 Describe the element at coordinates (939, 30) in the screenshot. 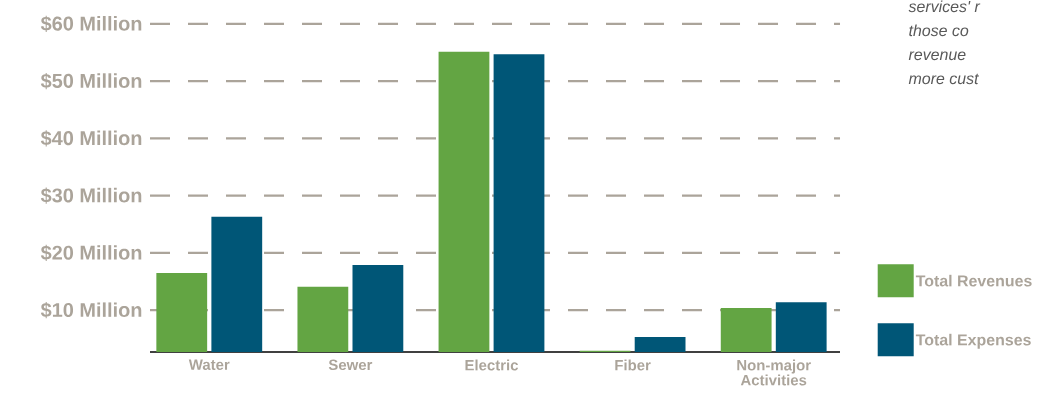

I see `text: those co` at that location.